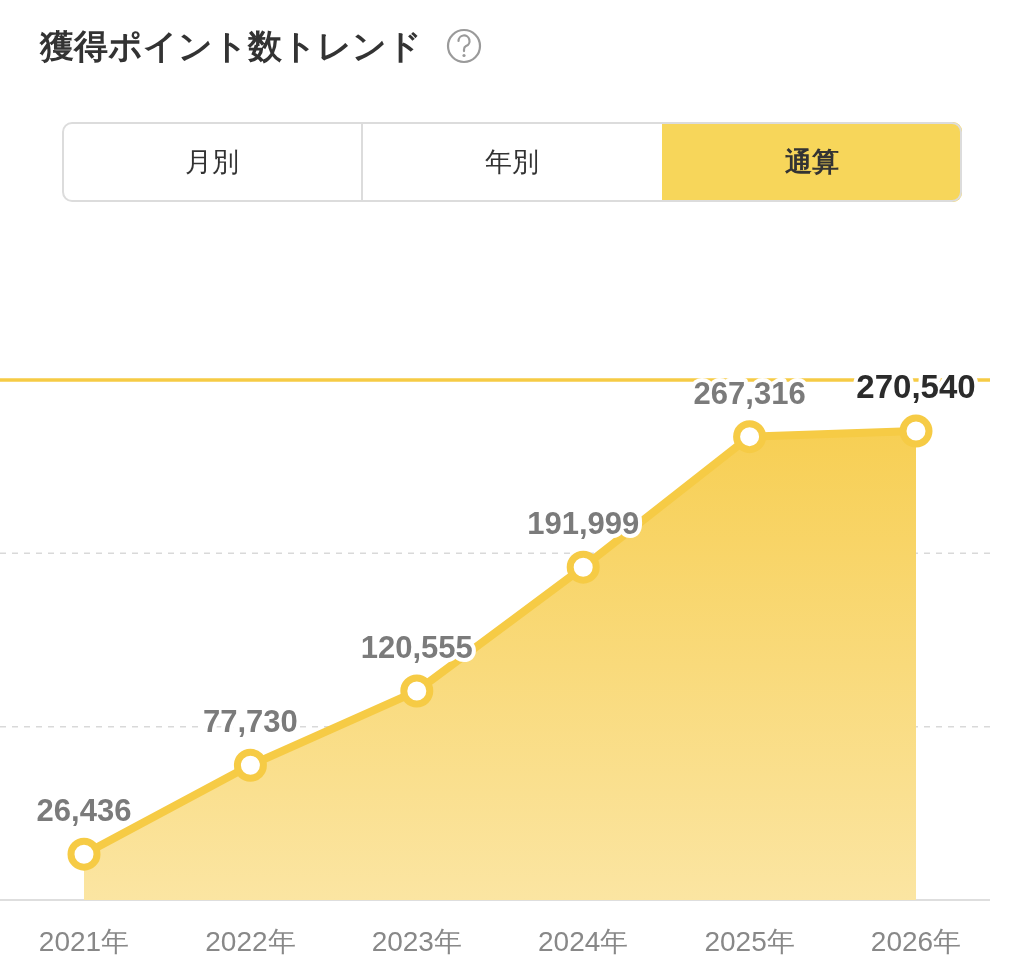 This screenshot has height=972, width=1024. Describe the element at coordinates (512, 162) in the screenshot. I see `segment-label: 年別` at that location.